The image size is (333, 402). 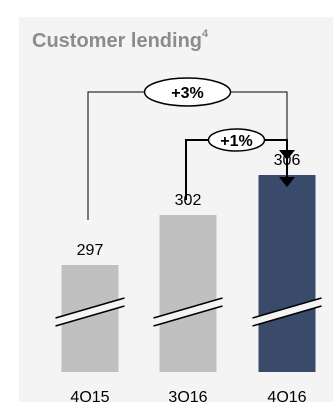 I want to click on growth-label-4Q15: +3%, so click(x=187, y=93).